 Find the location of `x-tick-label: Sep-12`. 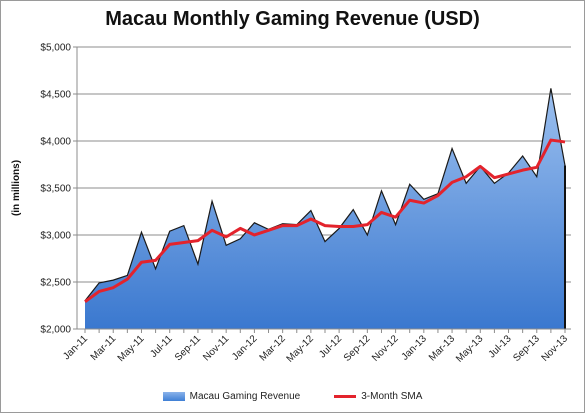

x-tick-label: Sep-12 is located at coordinates (357, 348).